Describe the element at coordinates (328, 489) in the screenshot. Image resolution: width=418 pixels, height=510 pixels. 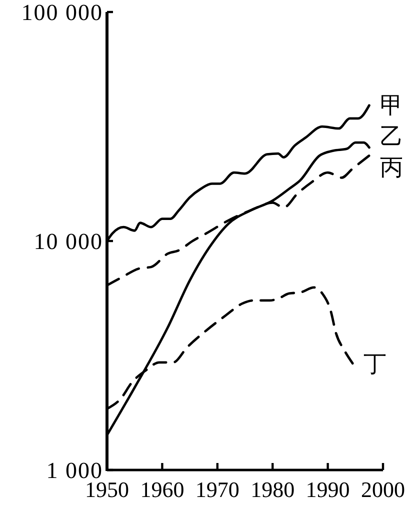
I see `x-tick-label: 1990` at that location.